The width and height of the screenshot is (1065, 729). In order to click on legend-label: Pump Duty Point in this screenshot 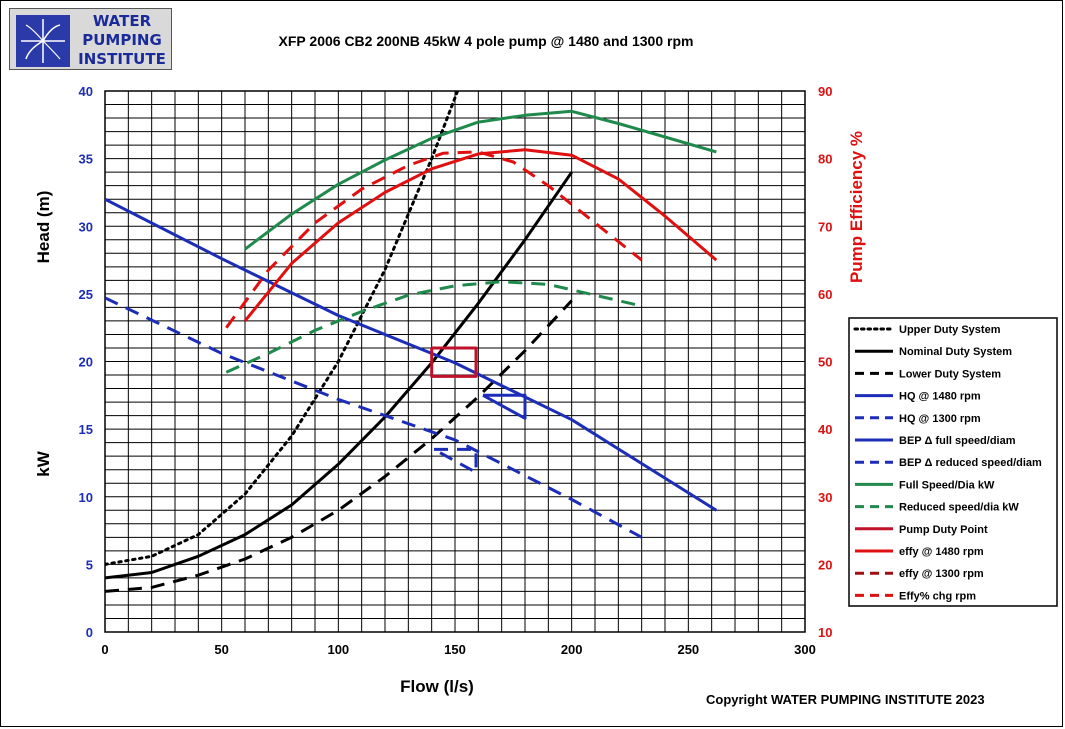, I will do `click(943, 530)`.